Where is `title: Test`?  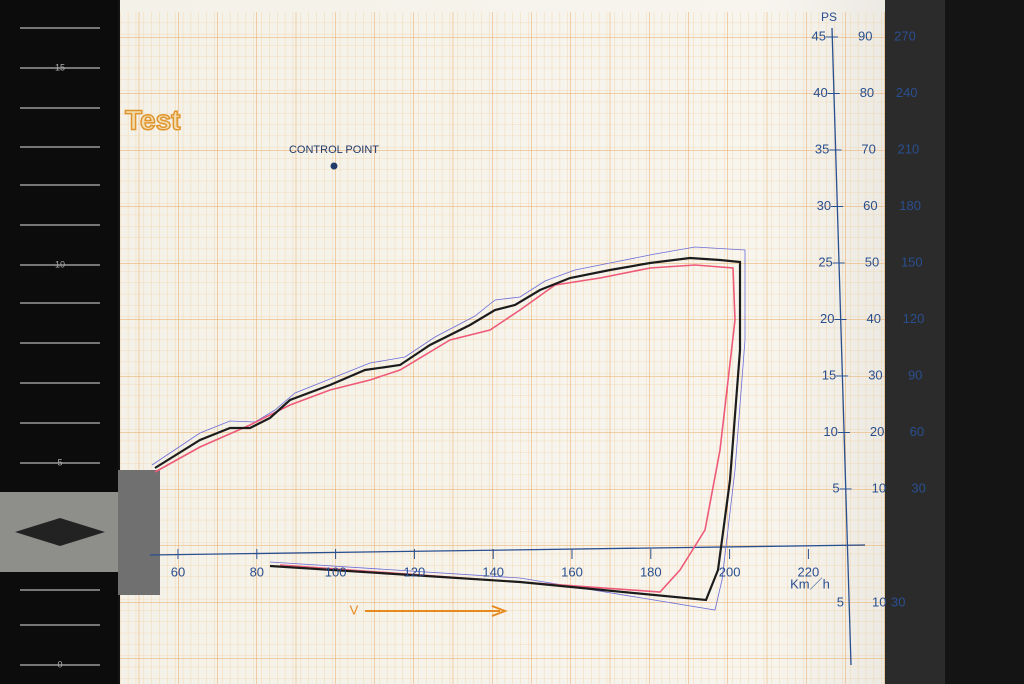
title: Test is located at coordinates (153, 119).